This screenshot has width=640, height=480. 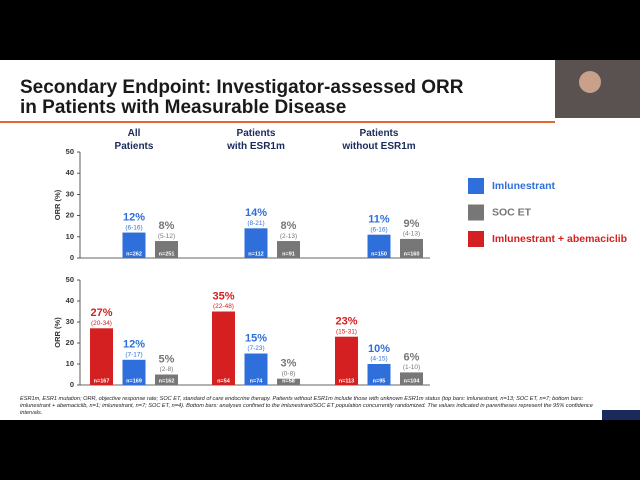 What do you see at coordinates (257, 381) in the screenshot?
I see `n-label: n=74` at bounding box center [257, 381].